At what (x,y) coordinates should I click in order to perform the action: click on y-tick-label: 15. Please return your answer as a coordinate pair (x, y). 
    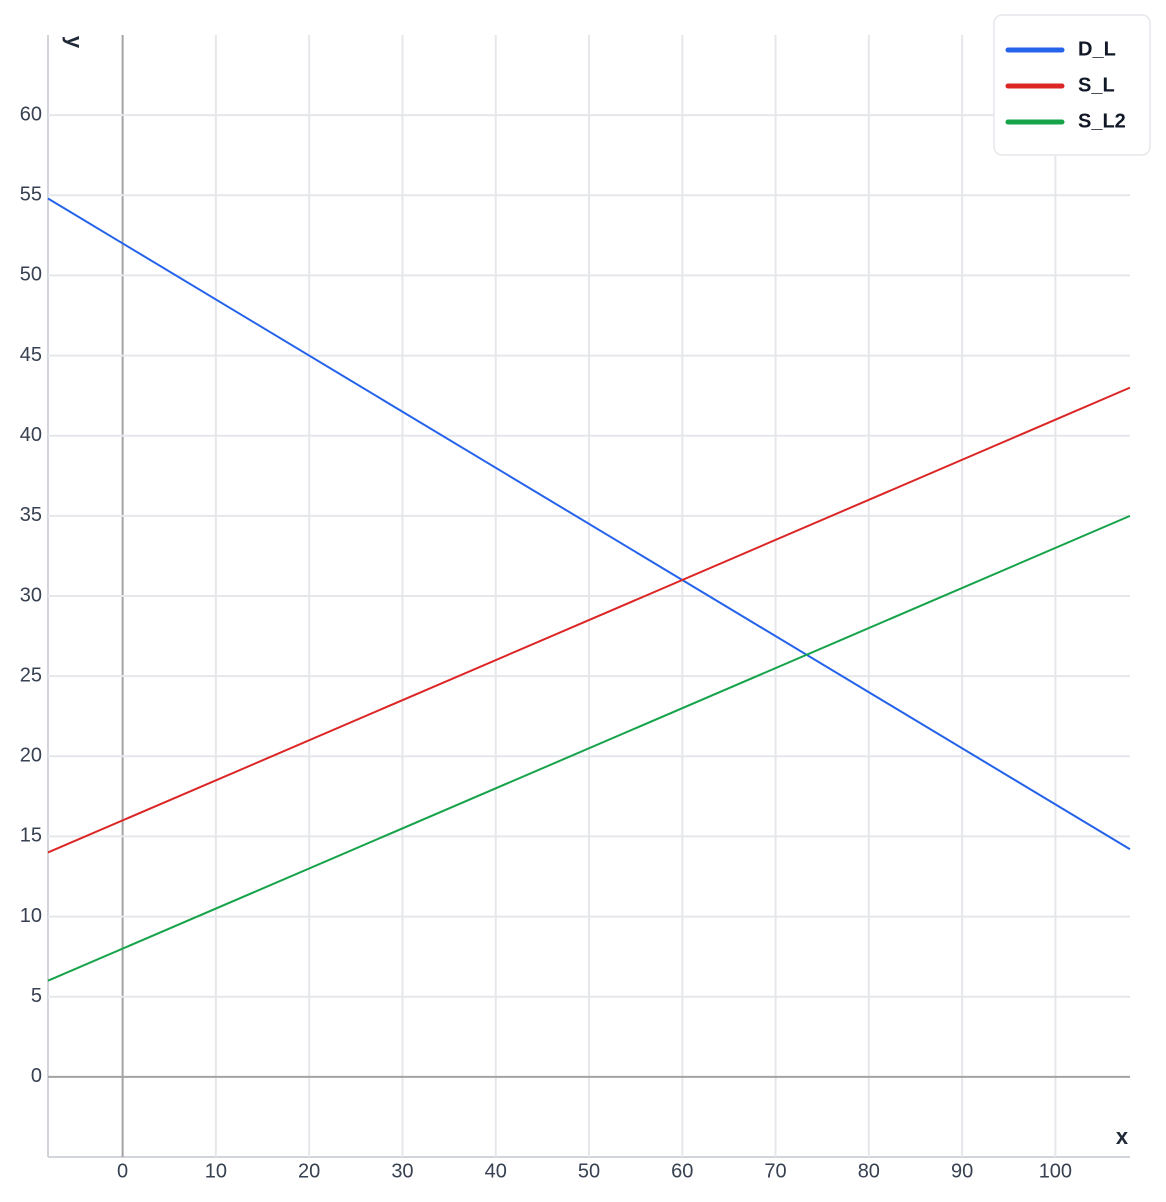
    Looking at the image, I should click on (31, 836).